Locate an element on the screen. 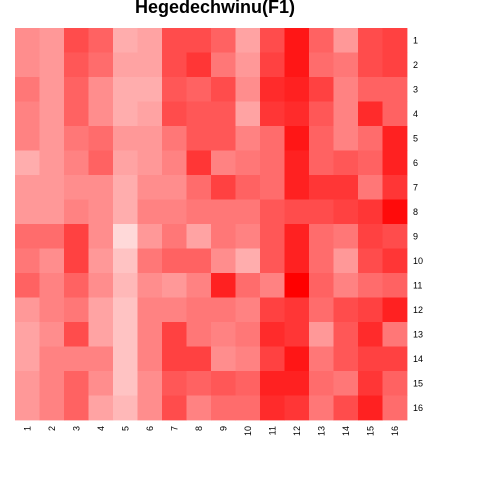 The height and width of the screenshot is (480, 480). heatmap-cell-r8-c8 is located at coordinates (199, 212).